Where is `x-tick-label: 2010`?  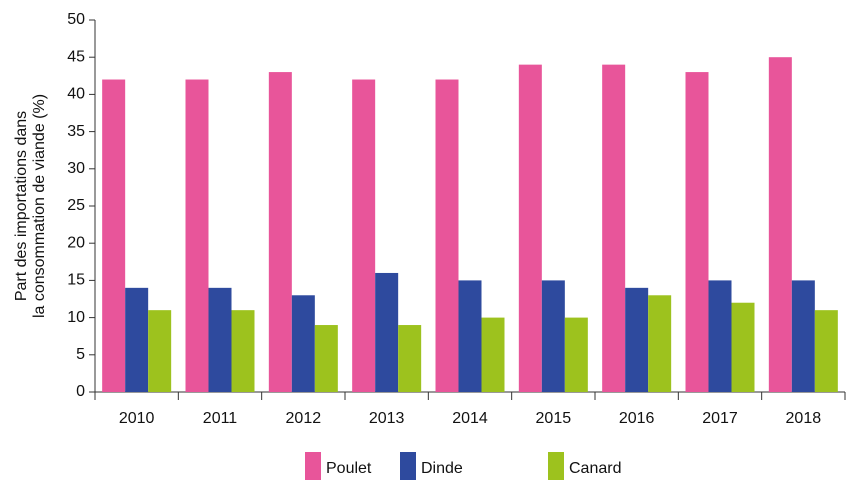
x-tick-label: 2010 is located at coordinates (137, 418).